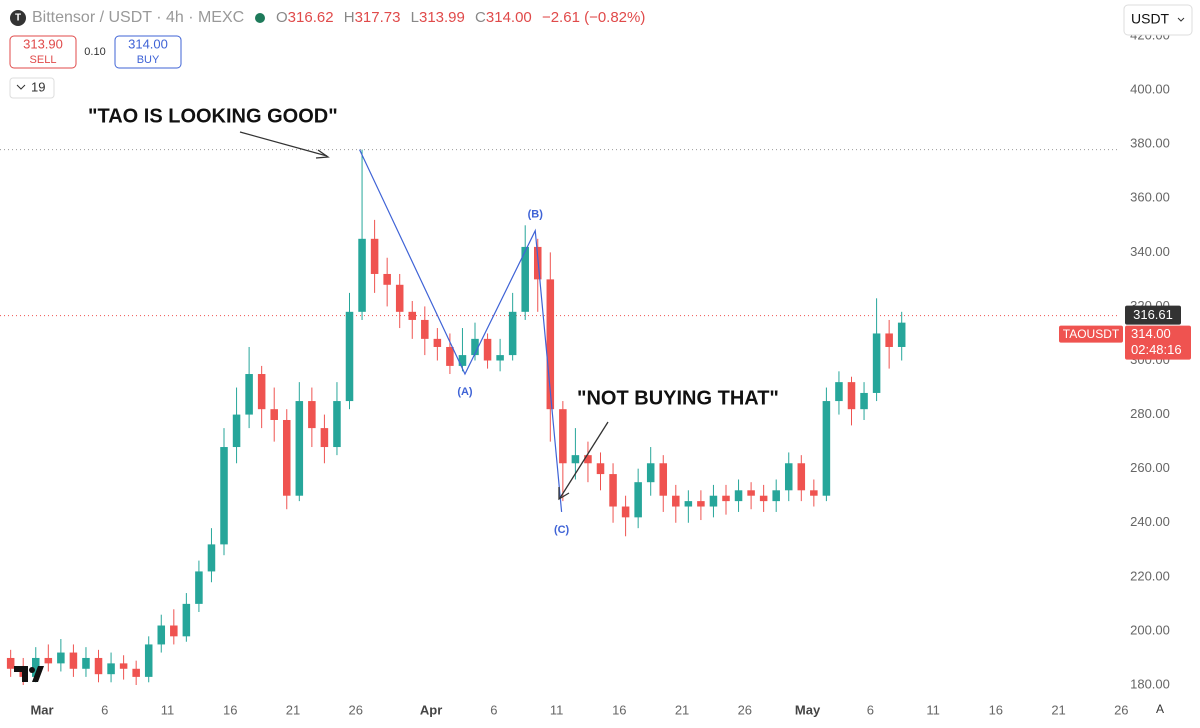  I want to click on sell-price: 313.90, so click(43, 43).